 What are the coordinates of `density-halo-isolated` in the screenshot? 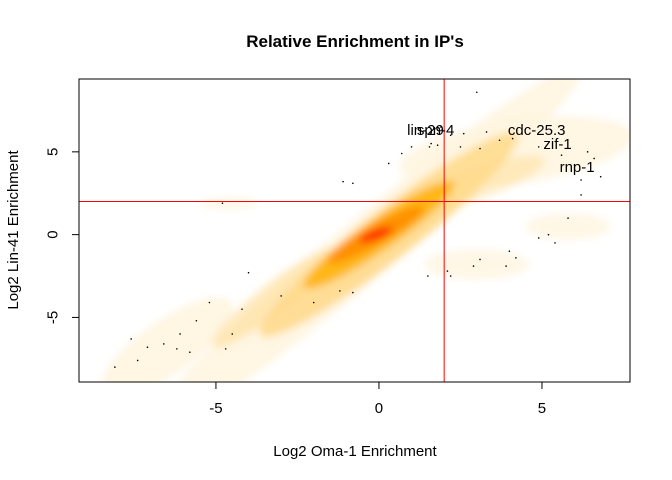 It's located at (229, 203).